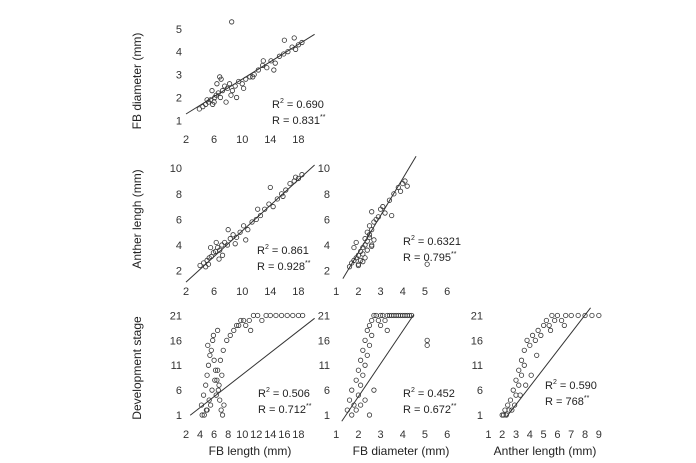 This screenshot has height=463, width=696. Describe the element at coordinates (179, 121) in the screenshot. I see `panel-0-ytick: 1` at that location.